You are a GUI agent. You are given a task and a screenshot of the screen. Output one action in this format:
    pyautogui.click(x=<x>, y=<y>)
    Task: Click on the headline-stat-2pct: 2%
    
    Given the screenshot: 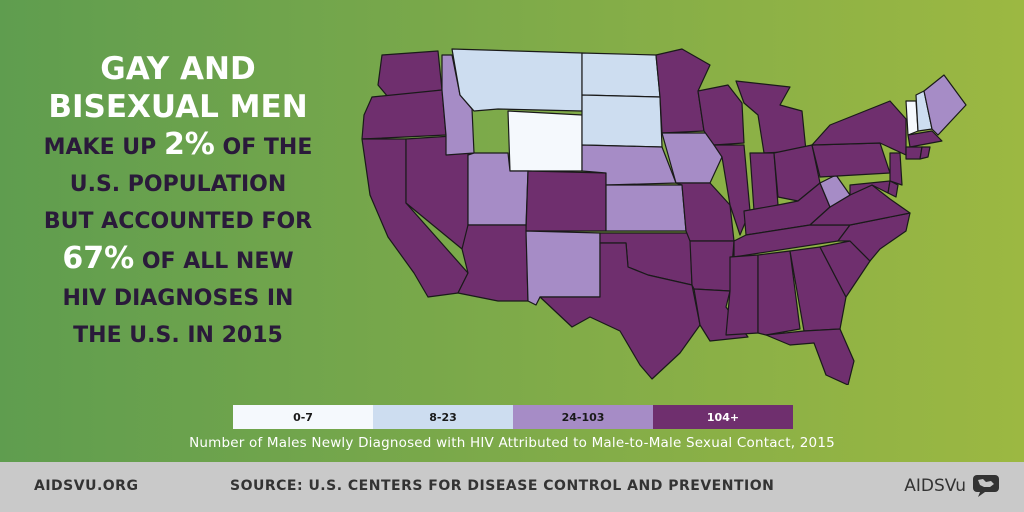 What is the action you would take?
    pyautogui.click(x=189, y=144)
    